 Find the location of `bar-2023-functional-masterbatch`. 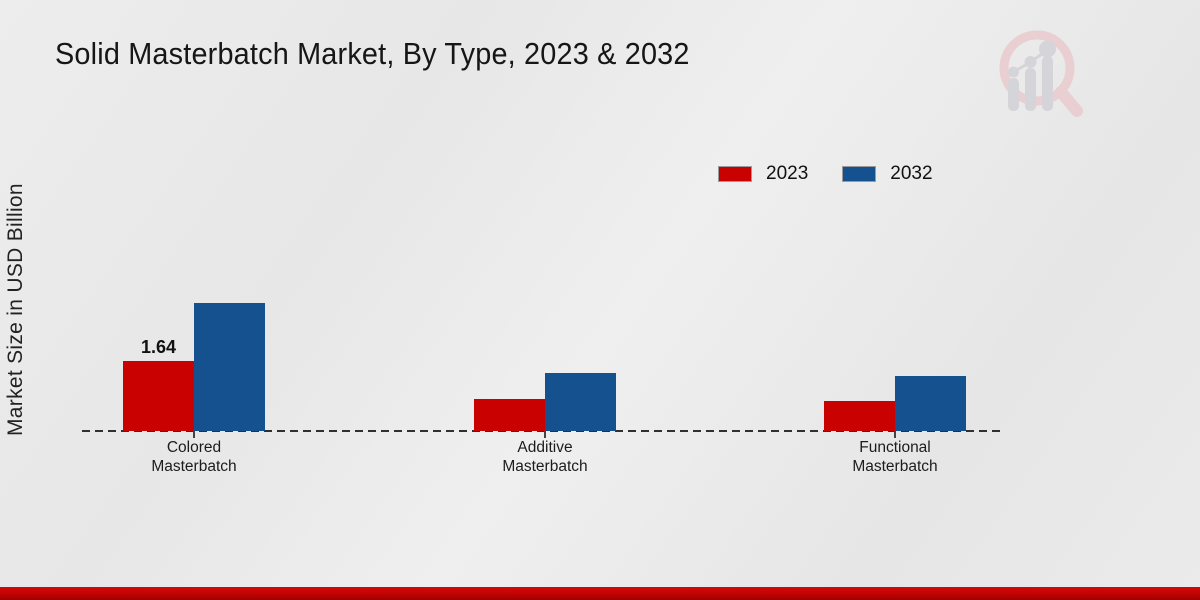

bar-2023-functional-masterbatch is located at coordinates (859, 416).